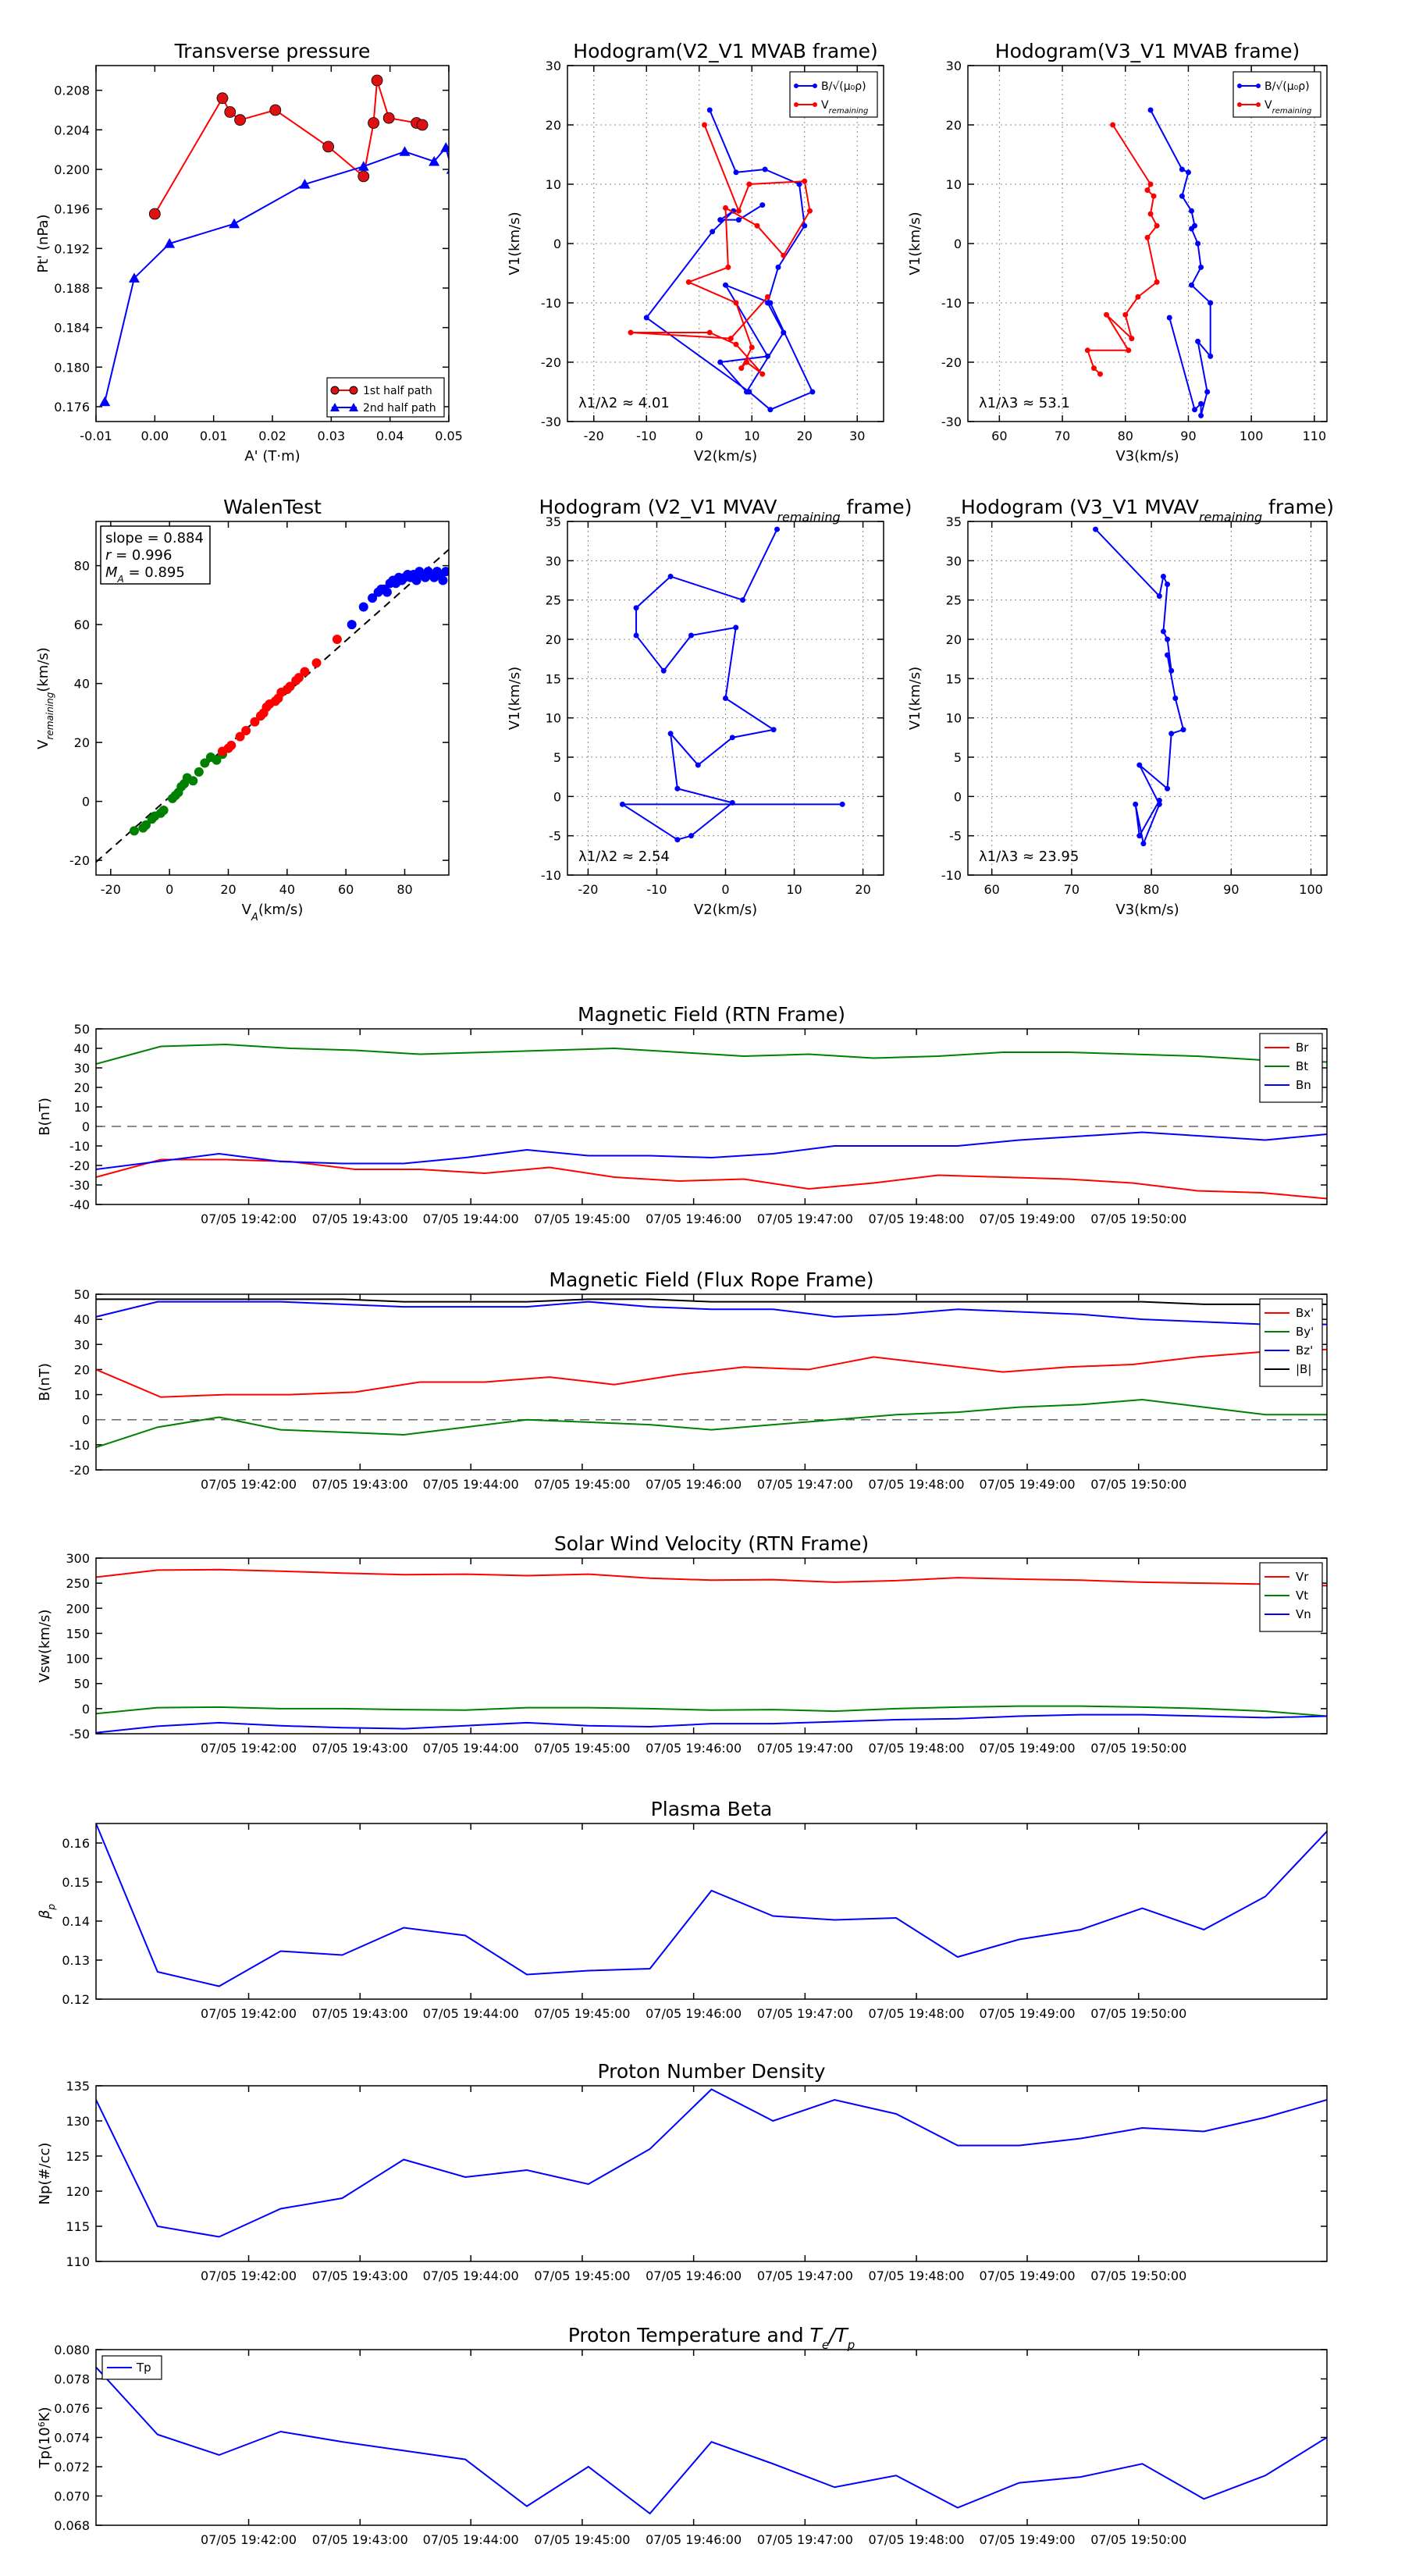 Image resolution: width=1405 pixels, height=2576 pixels. What do you see at coordinates (833, 94) in the screenshot?
I see `legend-box` at bounding box center [833, 94].